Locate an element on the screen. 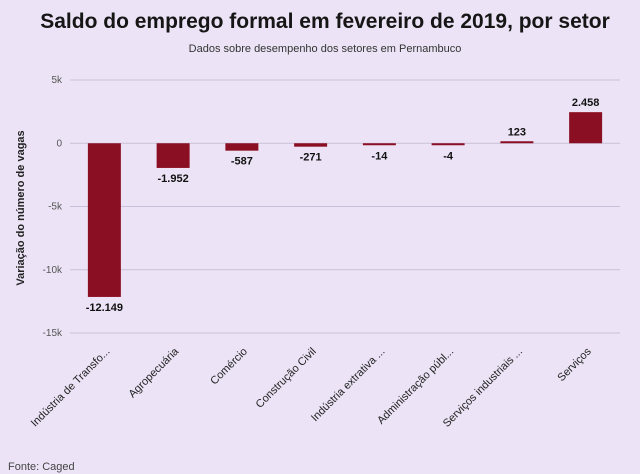 The width and height of the screenshot is (640, 474). y-tick-label: -10k is located at coordinates (53, 270).